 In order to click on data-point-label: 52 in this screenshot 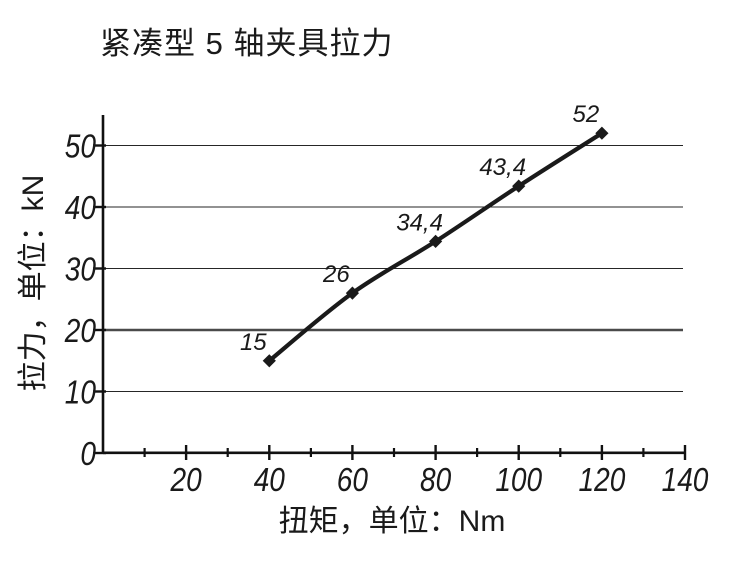, I will do `click(586, 114)`.